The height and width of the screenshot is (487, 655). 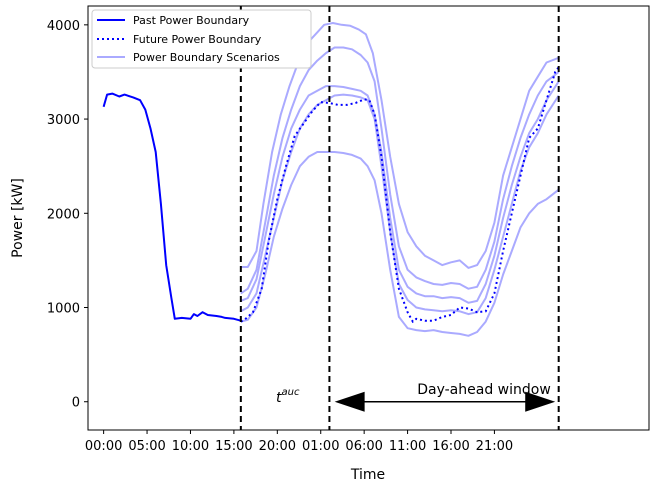 What do you see at coordinates (172, 207) in the screenshot?
I see `past-power-boundary-line` at bounding box center [172, 207].